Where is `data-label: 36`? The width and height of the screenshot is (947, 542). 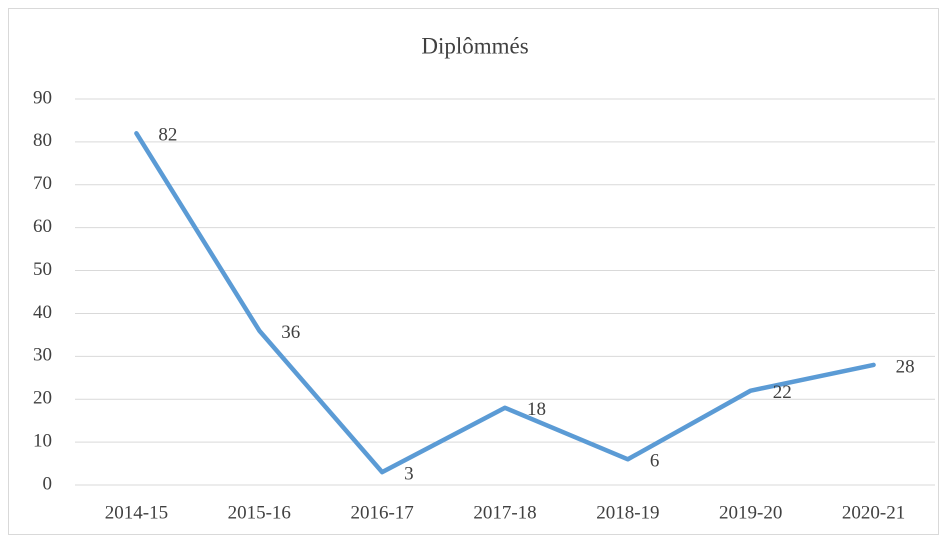 data-label: 36 is located at coordinates (290, 332).